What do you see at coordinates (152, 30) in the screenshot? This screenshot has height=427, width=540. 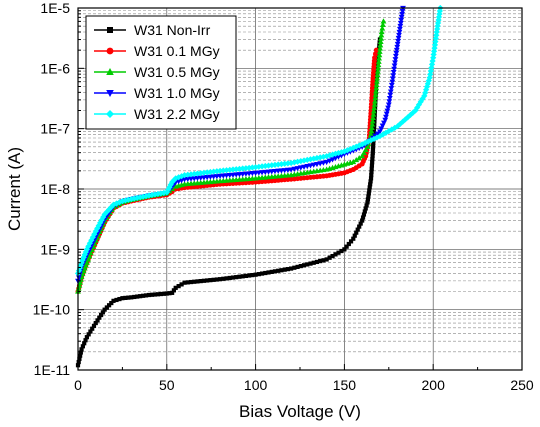 I see `legend-item: W31 Non-Irr` at bounding box center [152, 30].